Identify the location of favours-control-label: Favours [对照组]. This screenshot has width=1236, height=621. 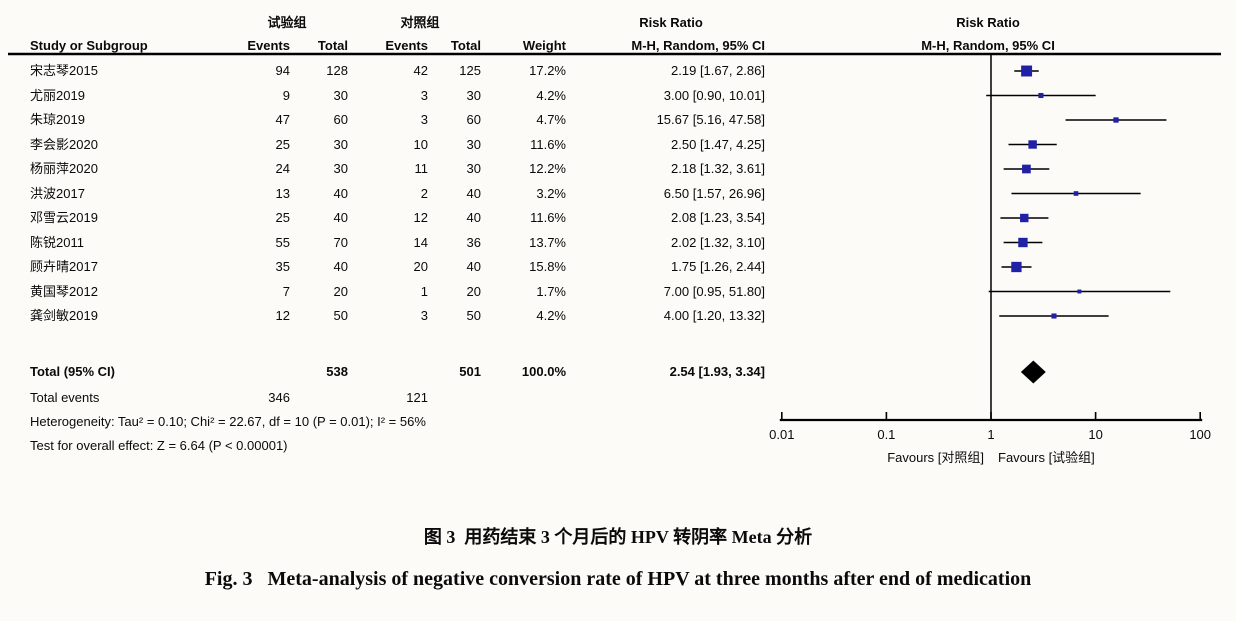
(935, 457).